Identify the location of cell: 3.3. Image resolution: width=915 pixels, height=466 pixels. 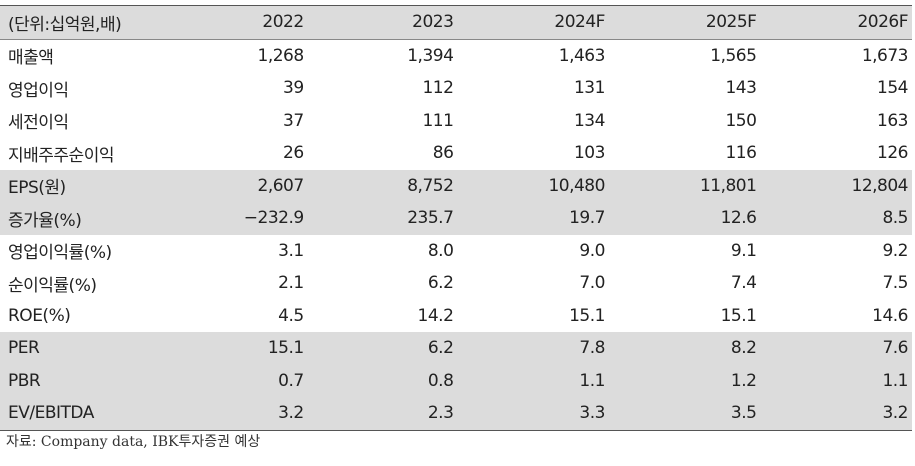
(533, 414).